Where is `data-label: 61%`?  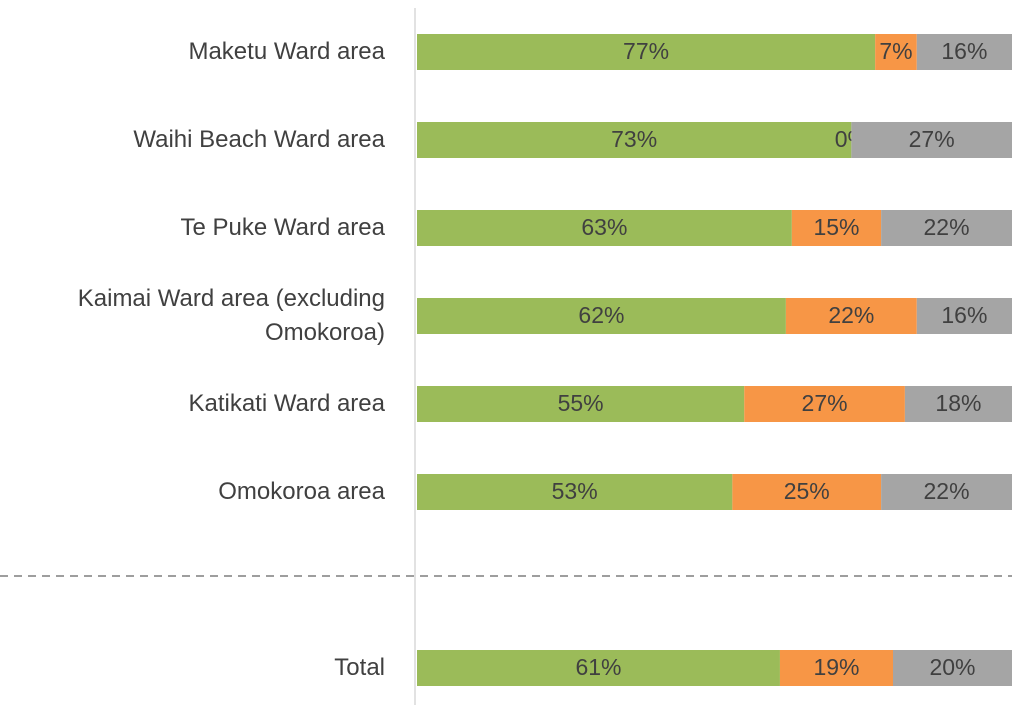
data-label: 61% is located at coordinates (598, 667).